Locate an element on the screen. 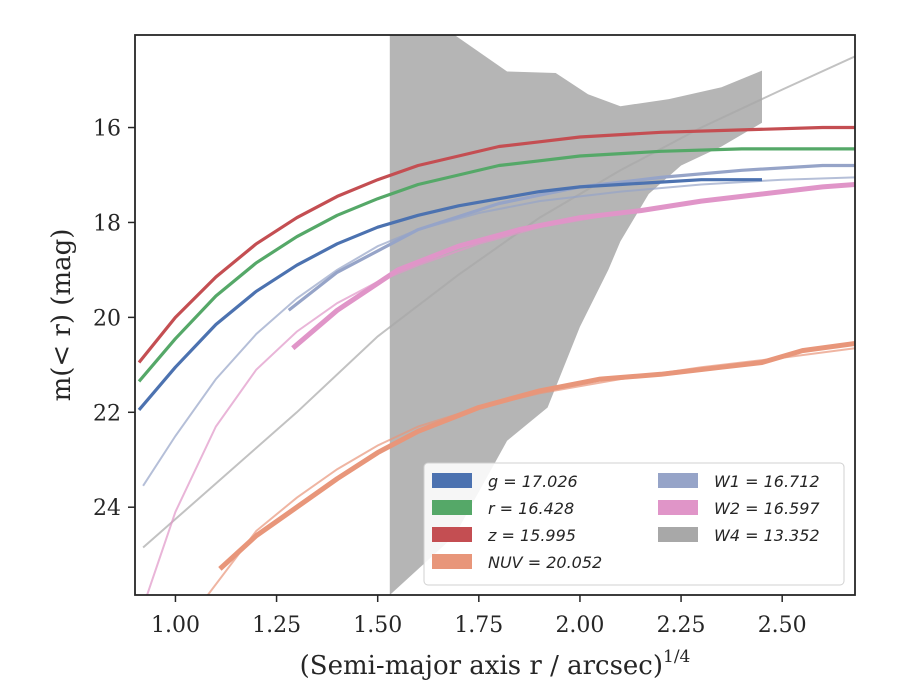  x-tick-label: 1.75 is located at coordinates (478, 625).